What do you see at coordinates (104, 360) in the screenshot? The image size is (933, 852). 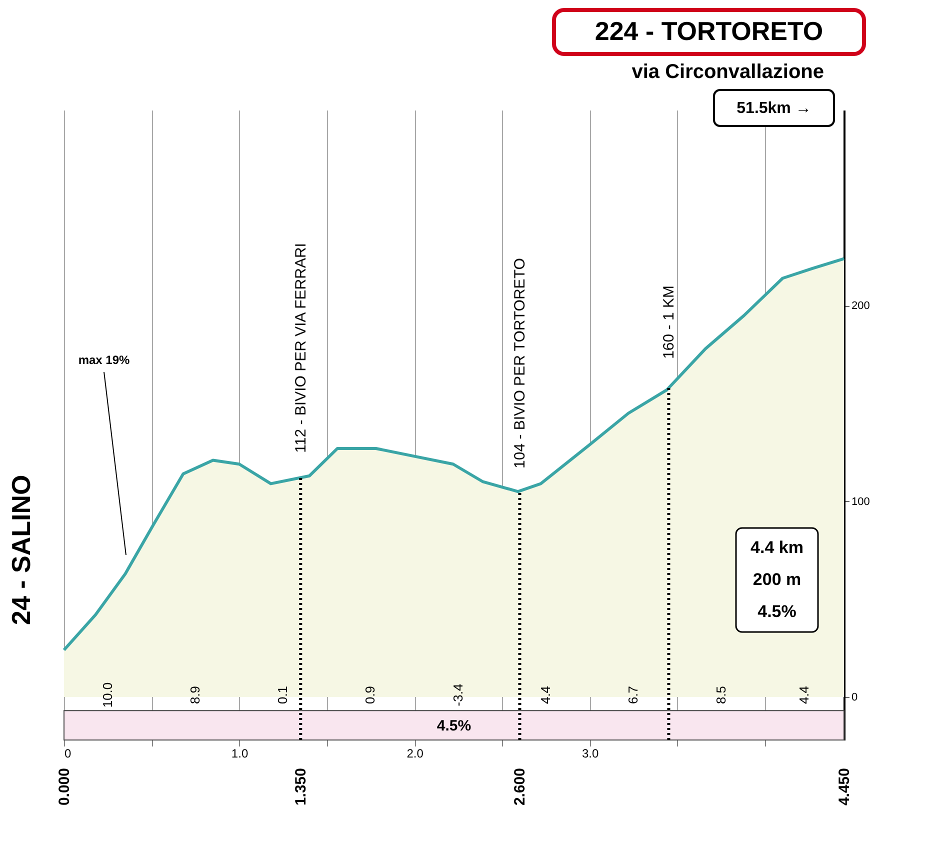 I see `annotation: max 19%` at bounding box center [104, 360].